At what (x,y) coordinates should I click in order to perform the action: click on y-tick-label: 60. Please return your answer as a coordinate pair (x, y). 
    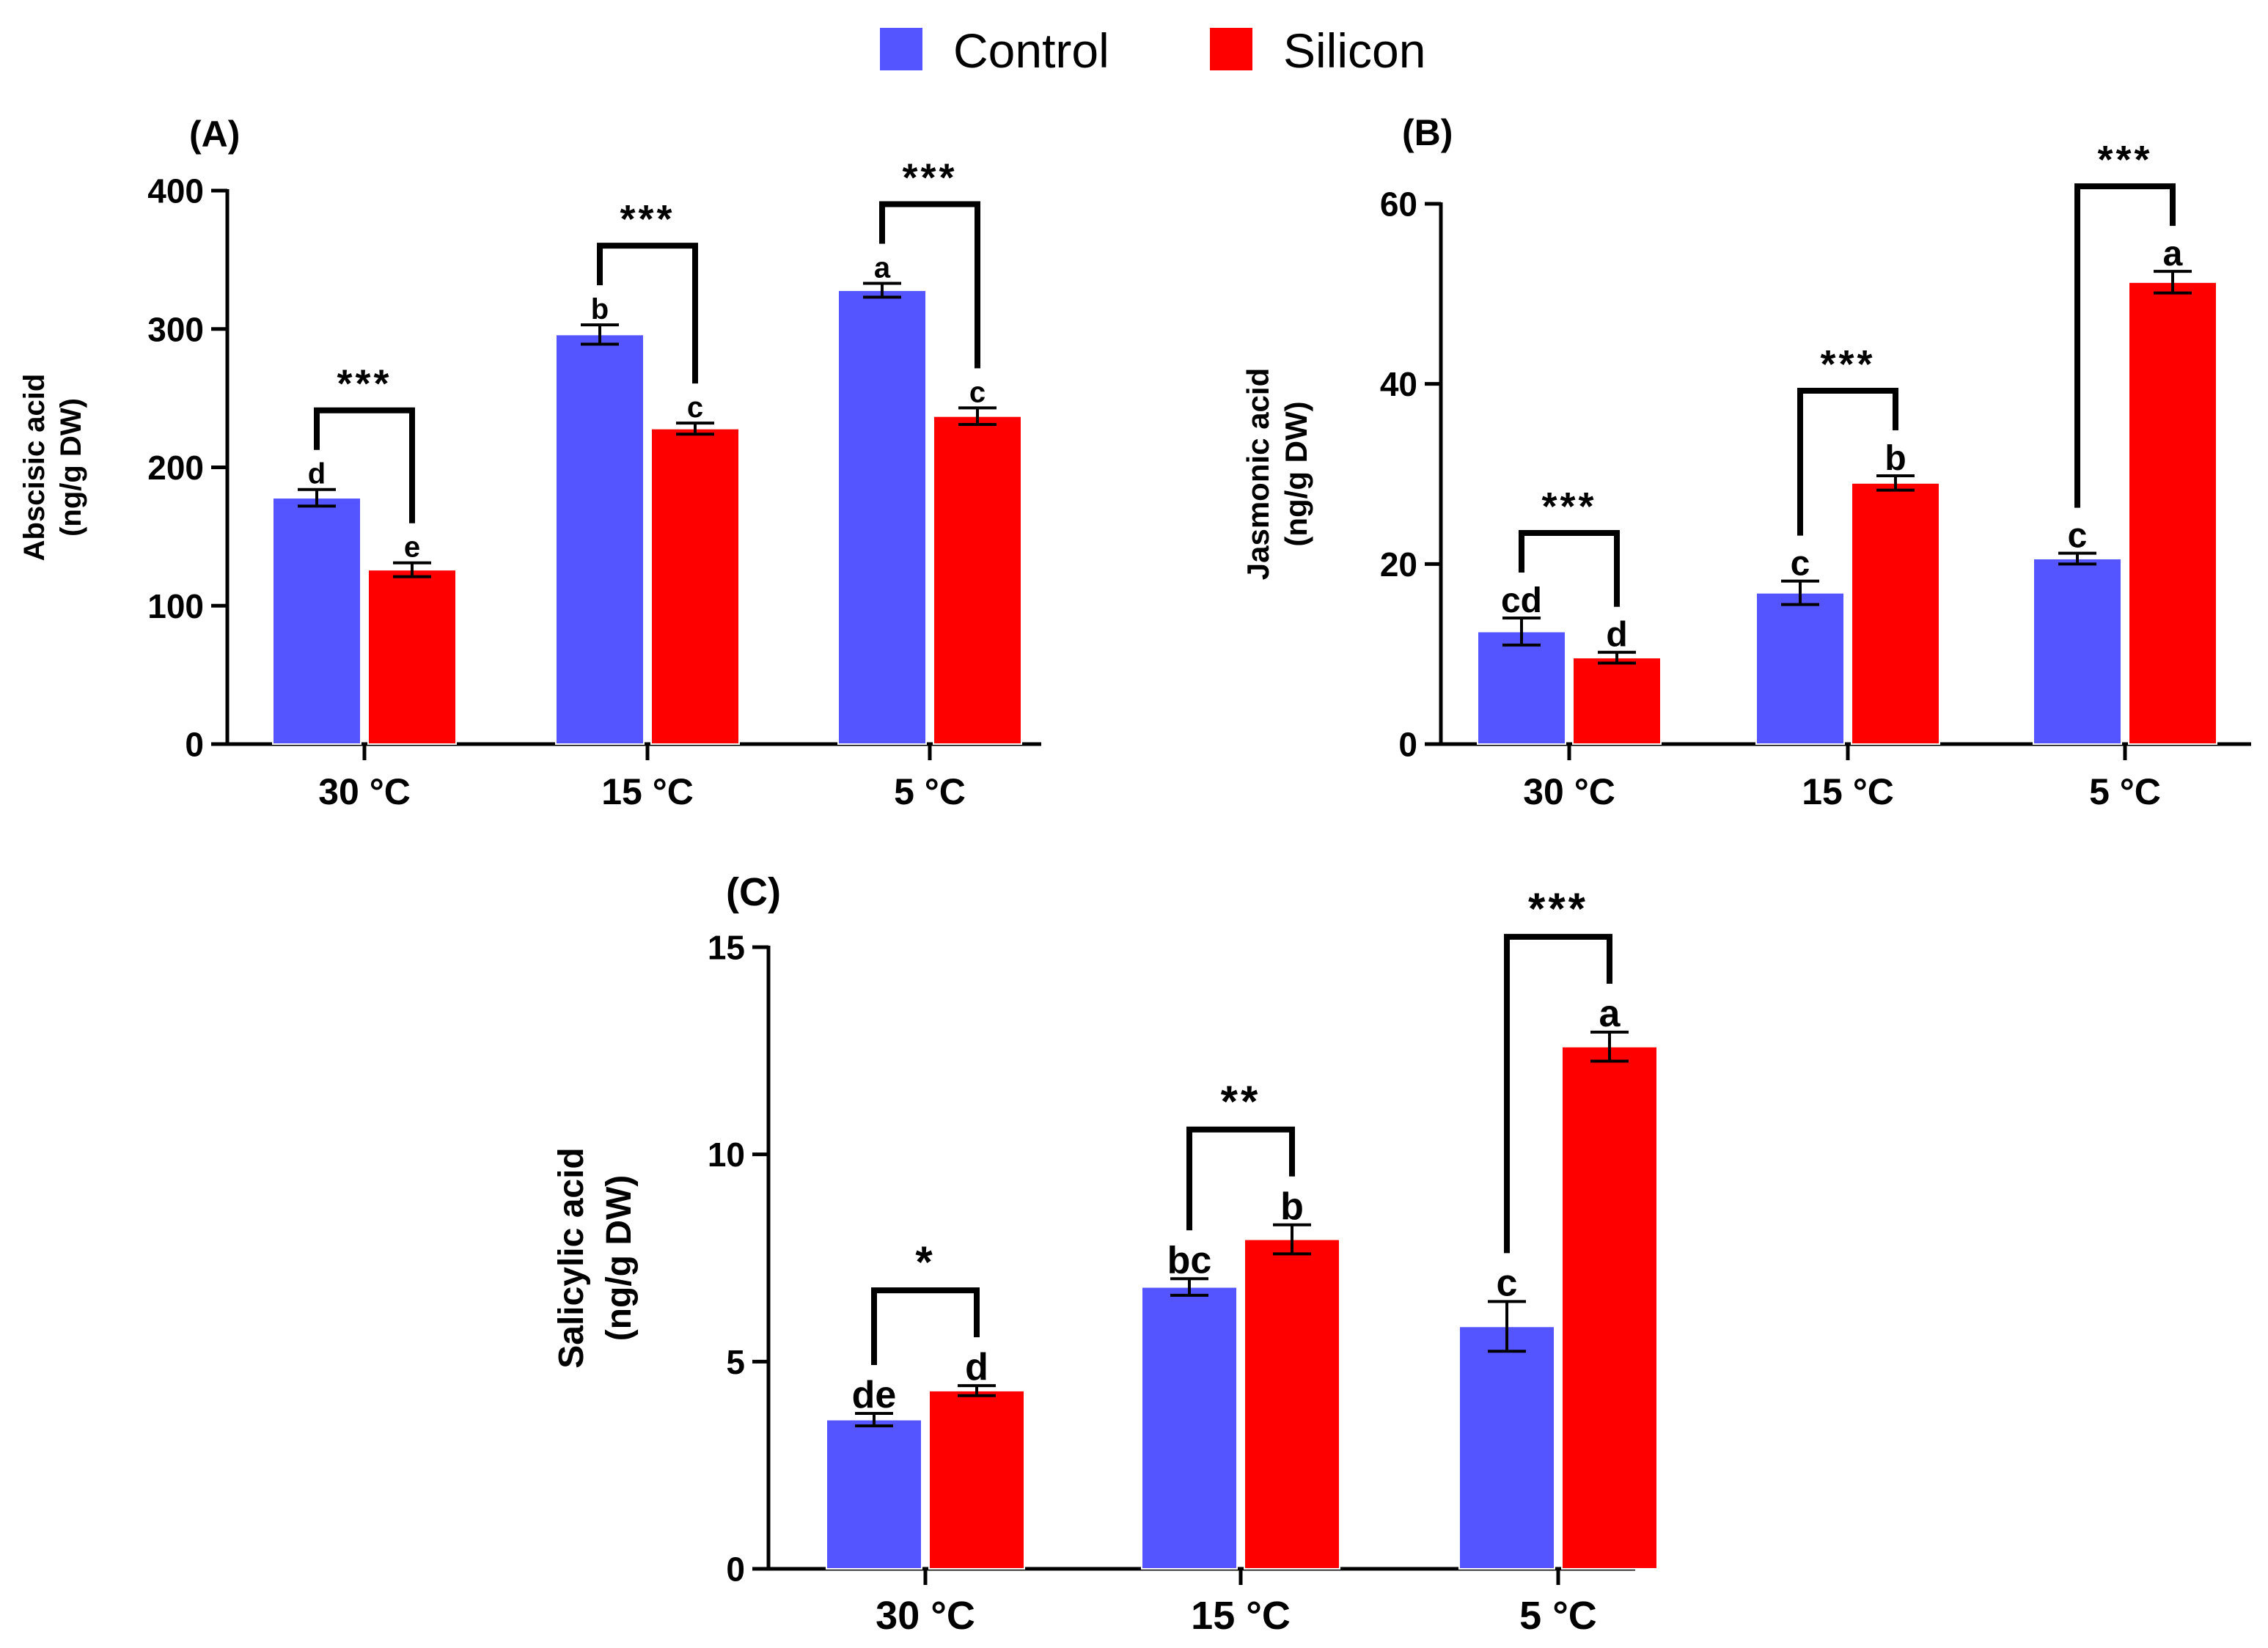
    Looking at the image, I should click on (1398, 204).